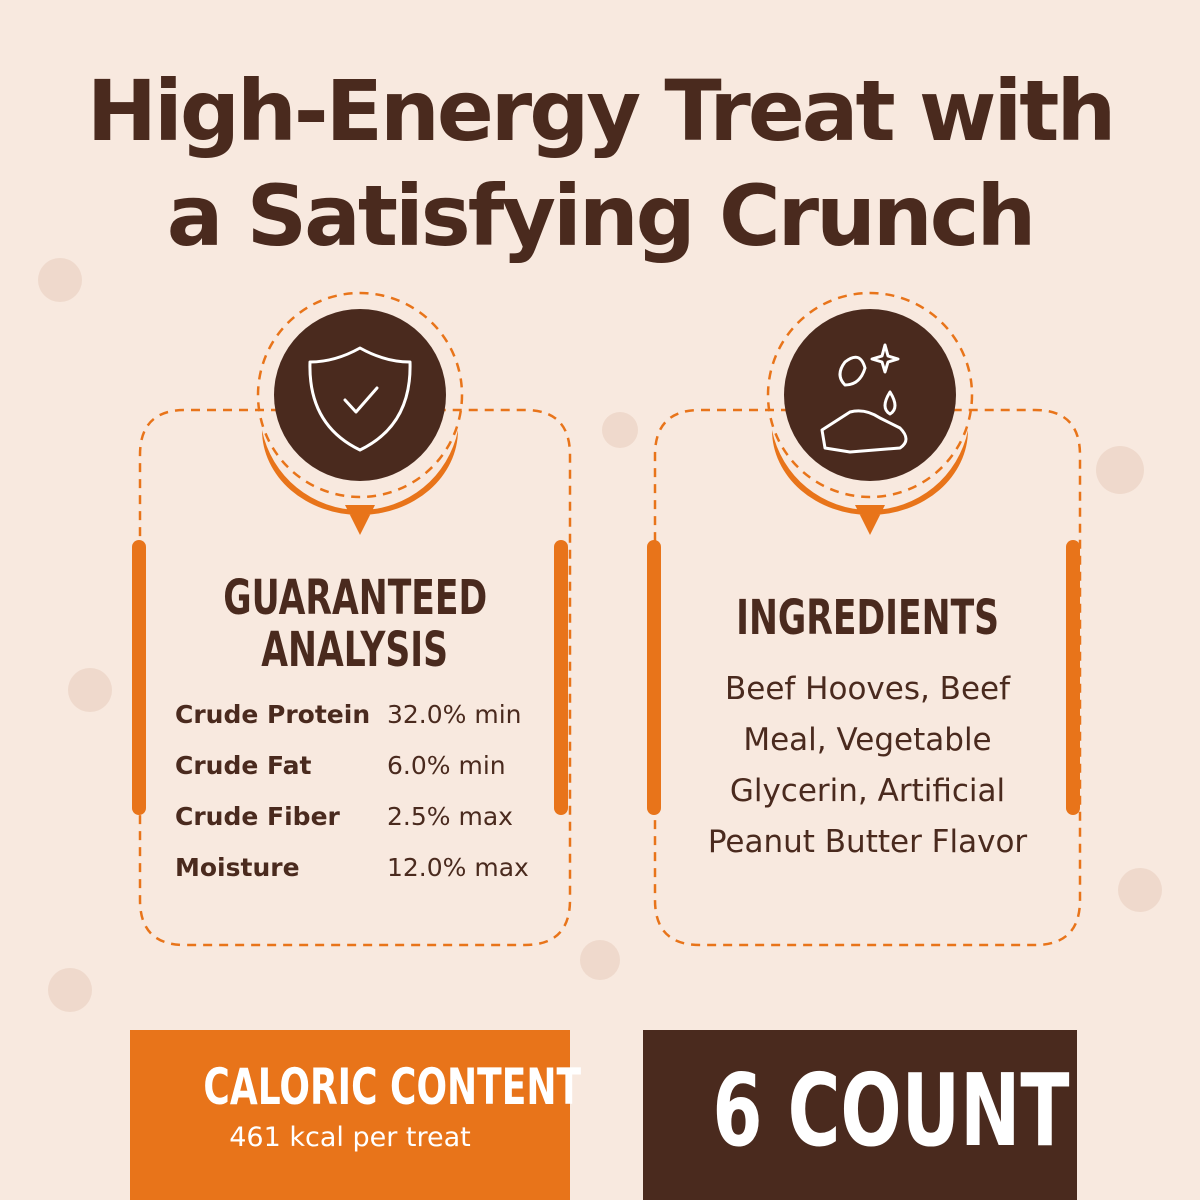 The width and height of the screenshot is (1200, 1200). I want to click on count-box, so click(860, 1115).